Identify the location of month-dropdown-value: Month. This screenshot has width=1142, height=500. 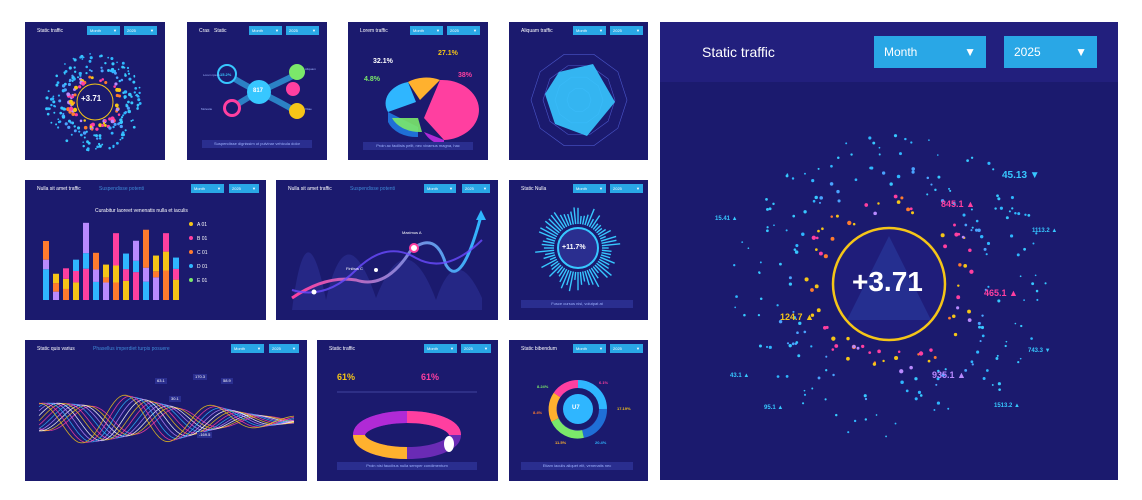
(96, 30).